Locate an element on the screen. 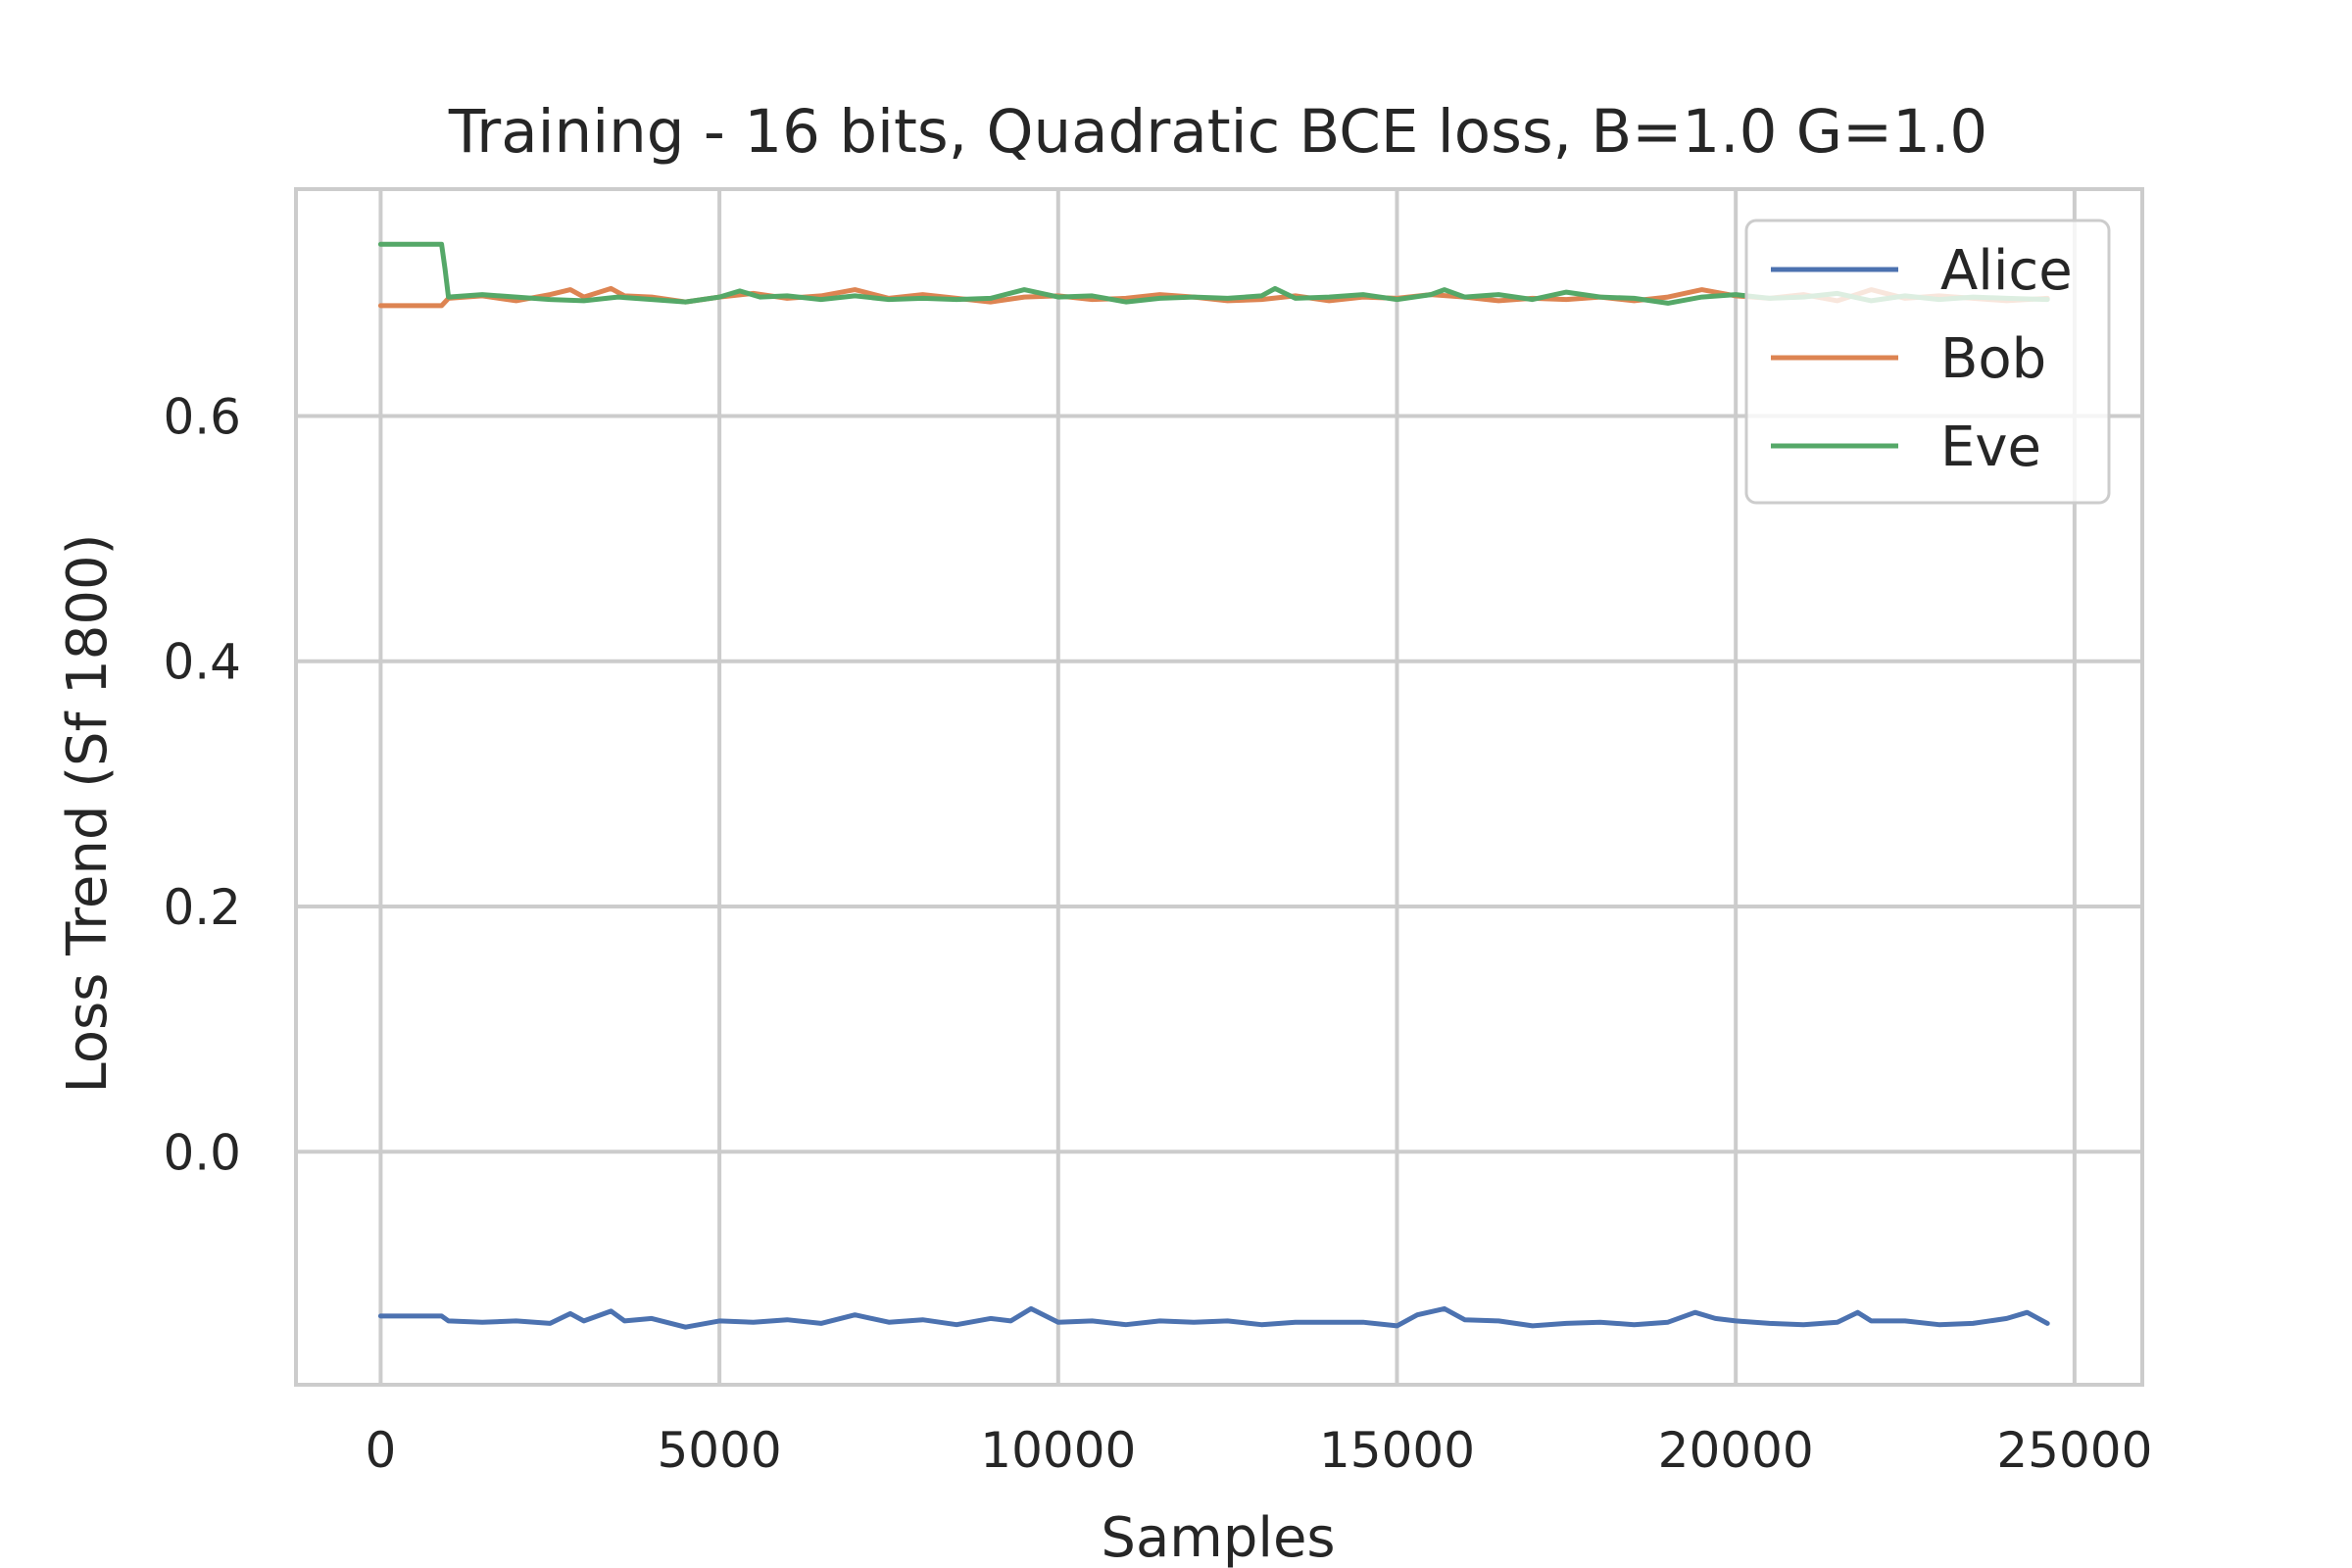  legend-box is located at coordinates (1927, 362).